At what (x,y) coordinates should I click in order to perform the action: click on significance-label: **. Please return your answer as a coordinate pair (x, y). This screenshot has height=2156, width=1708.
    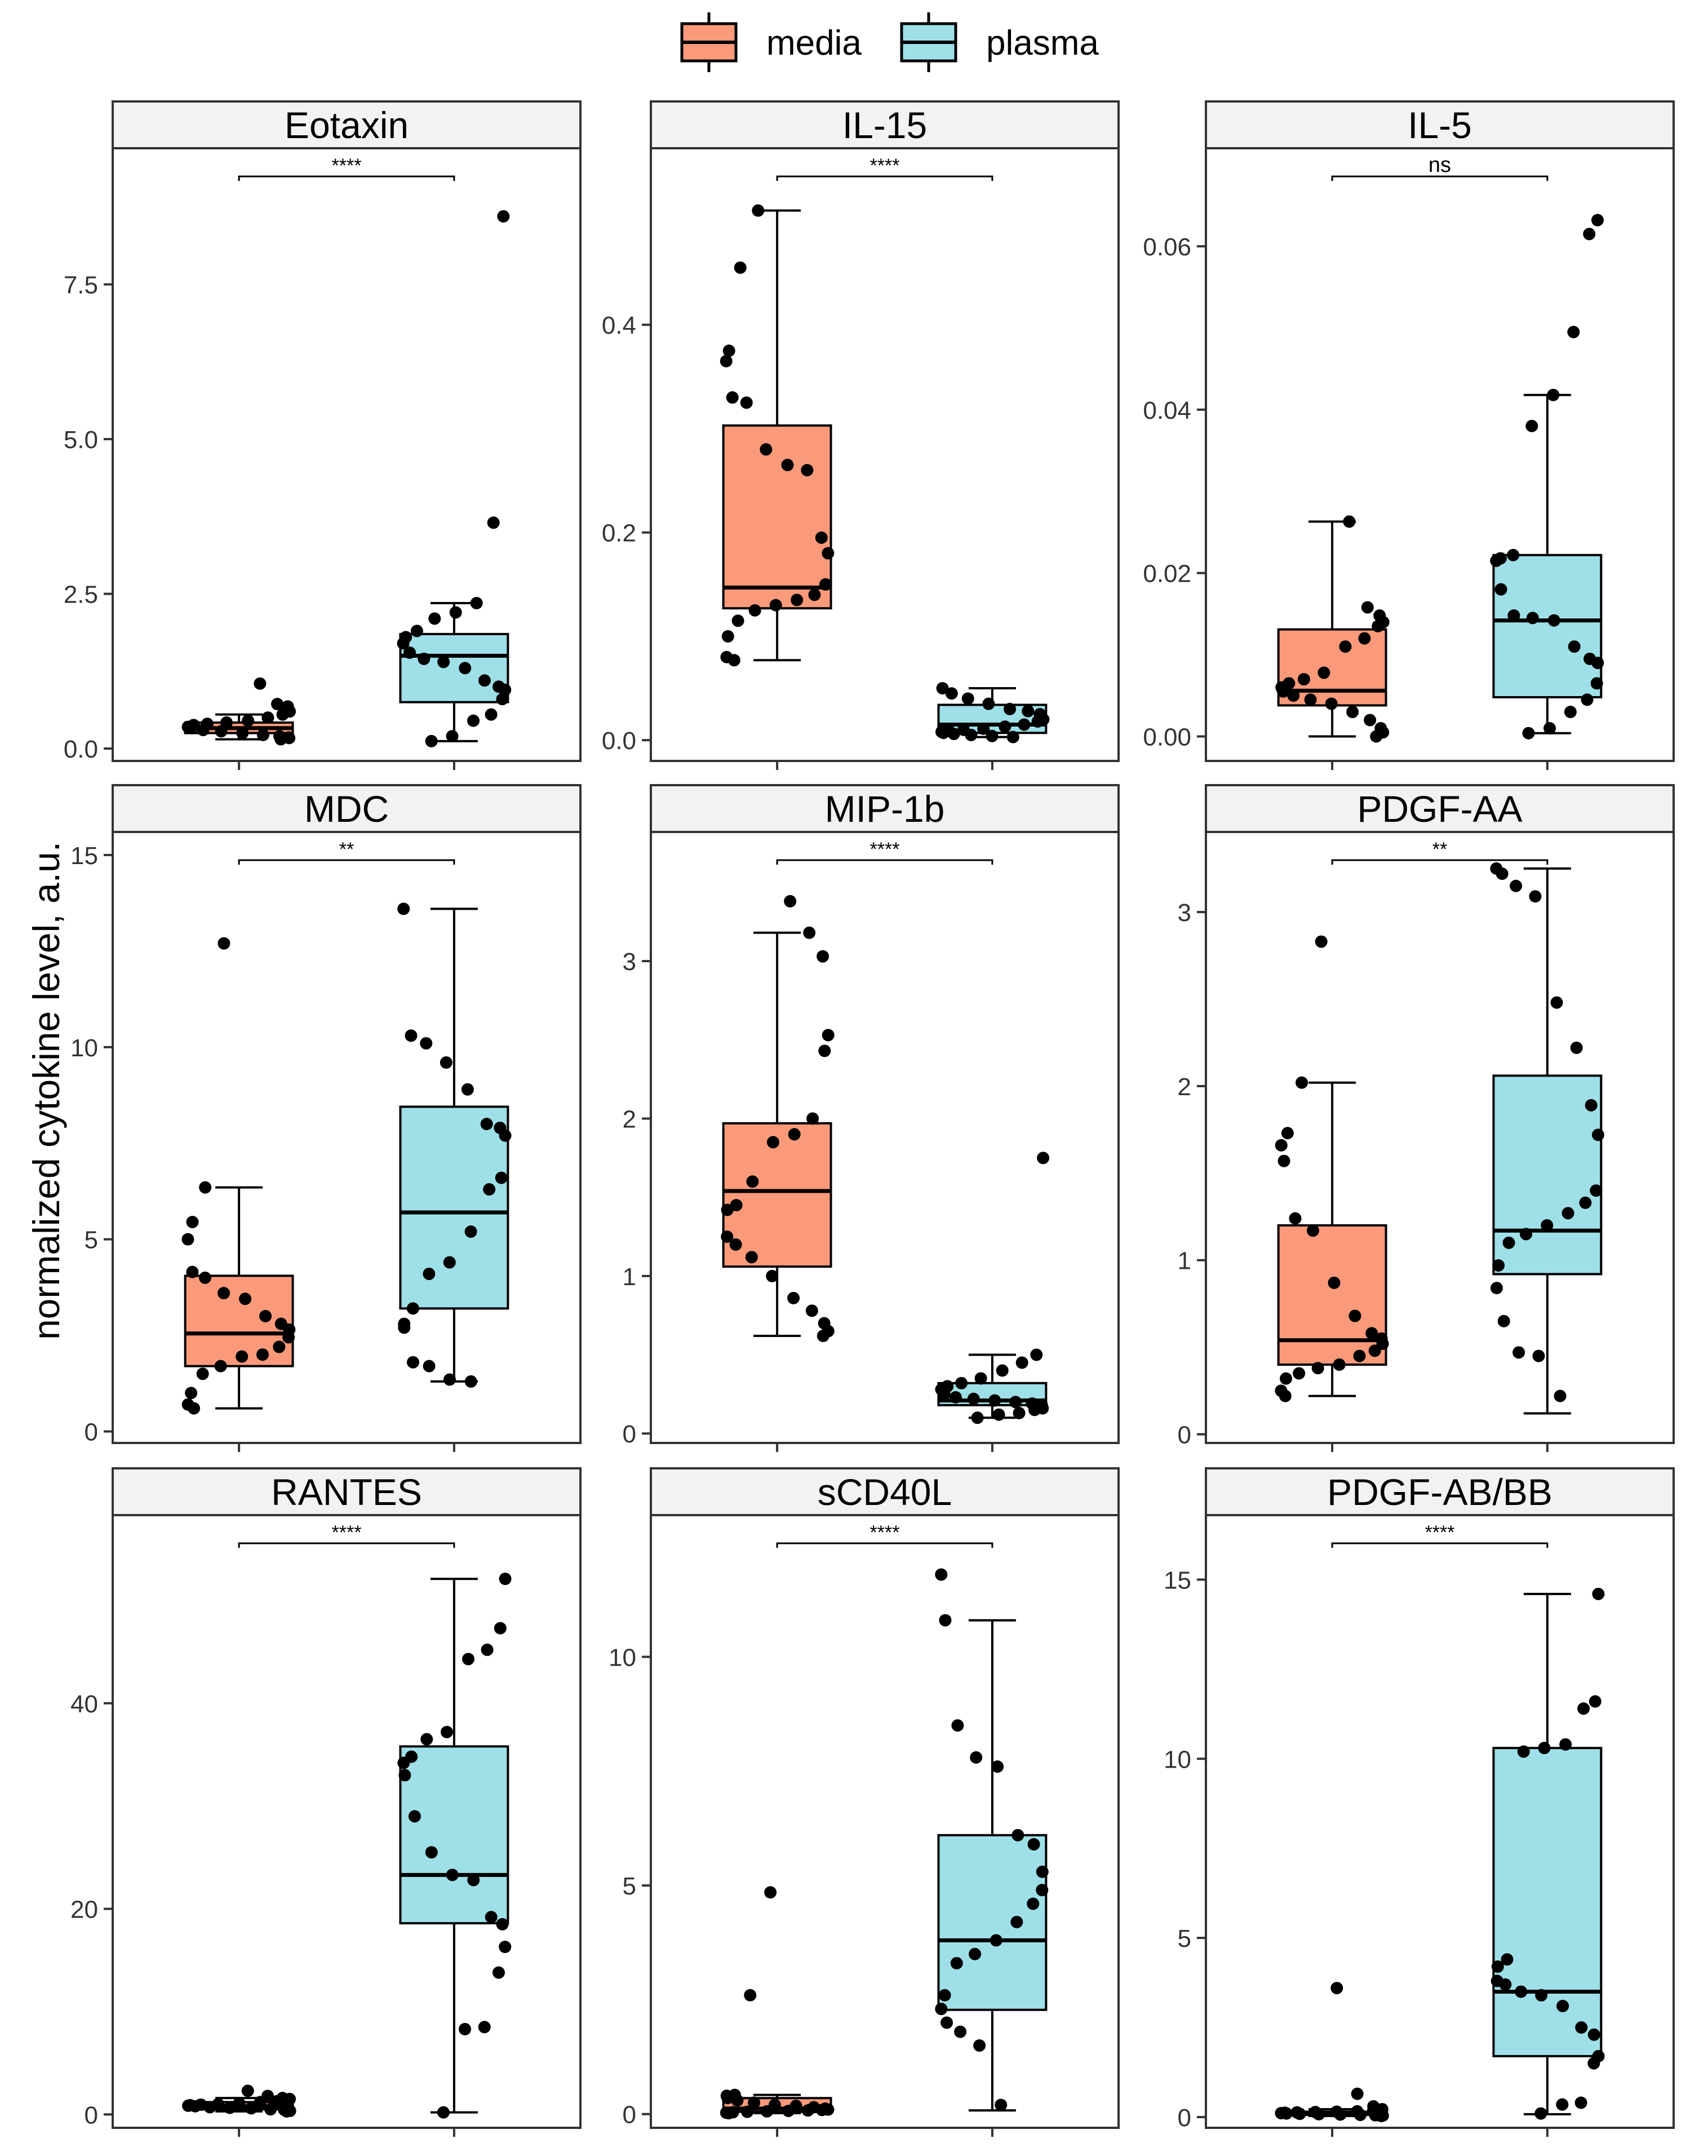
    Looking at the image, I should click on (346, 850).